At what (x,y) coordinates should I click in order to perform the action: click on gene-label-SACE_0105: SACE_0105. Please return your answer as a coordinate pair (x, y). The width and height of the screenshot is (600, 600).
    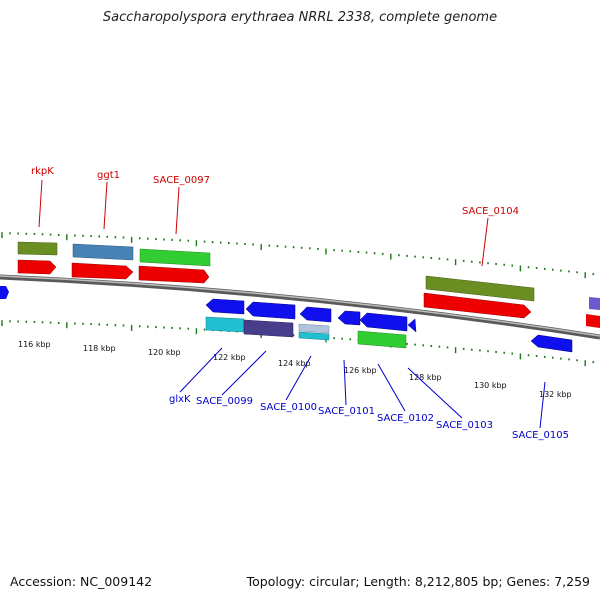
    Looking at the image, I should click on (540, 435).